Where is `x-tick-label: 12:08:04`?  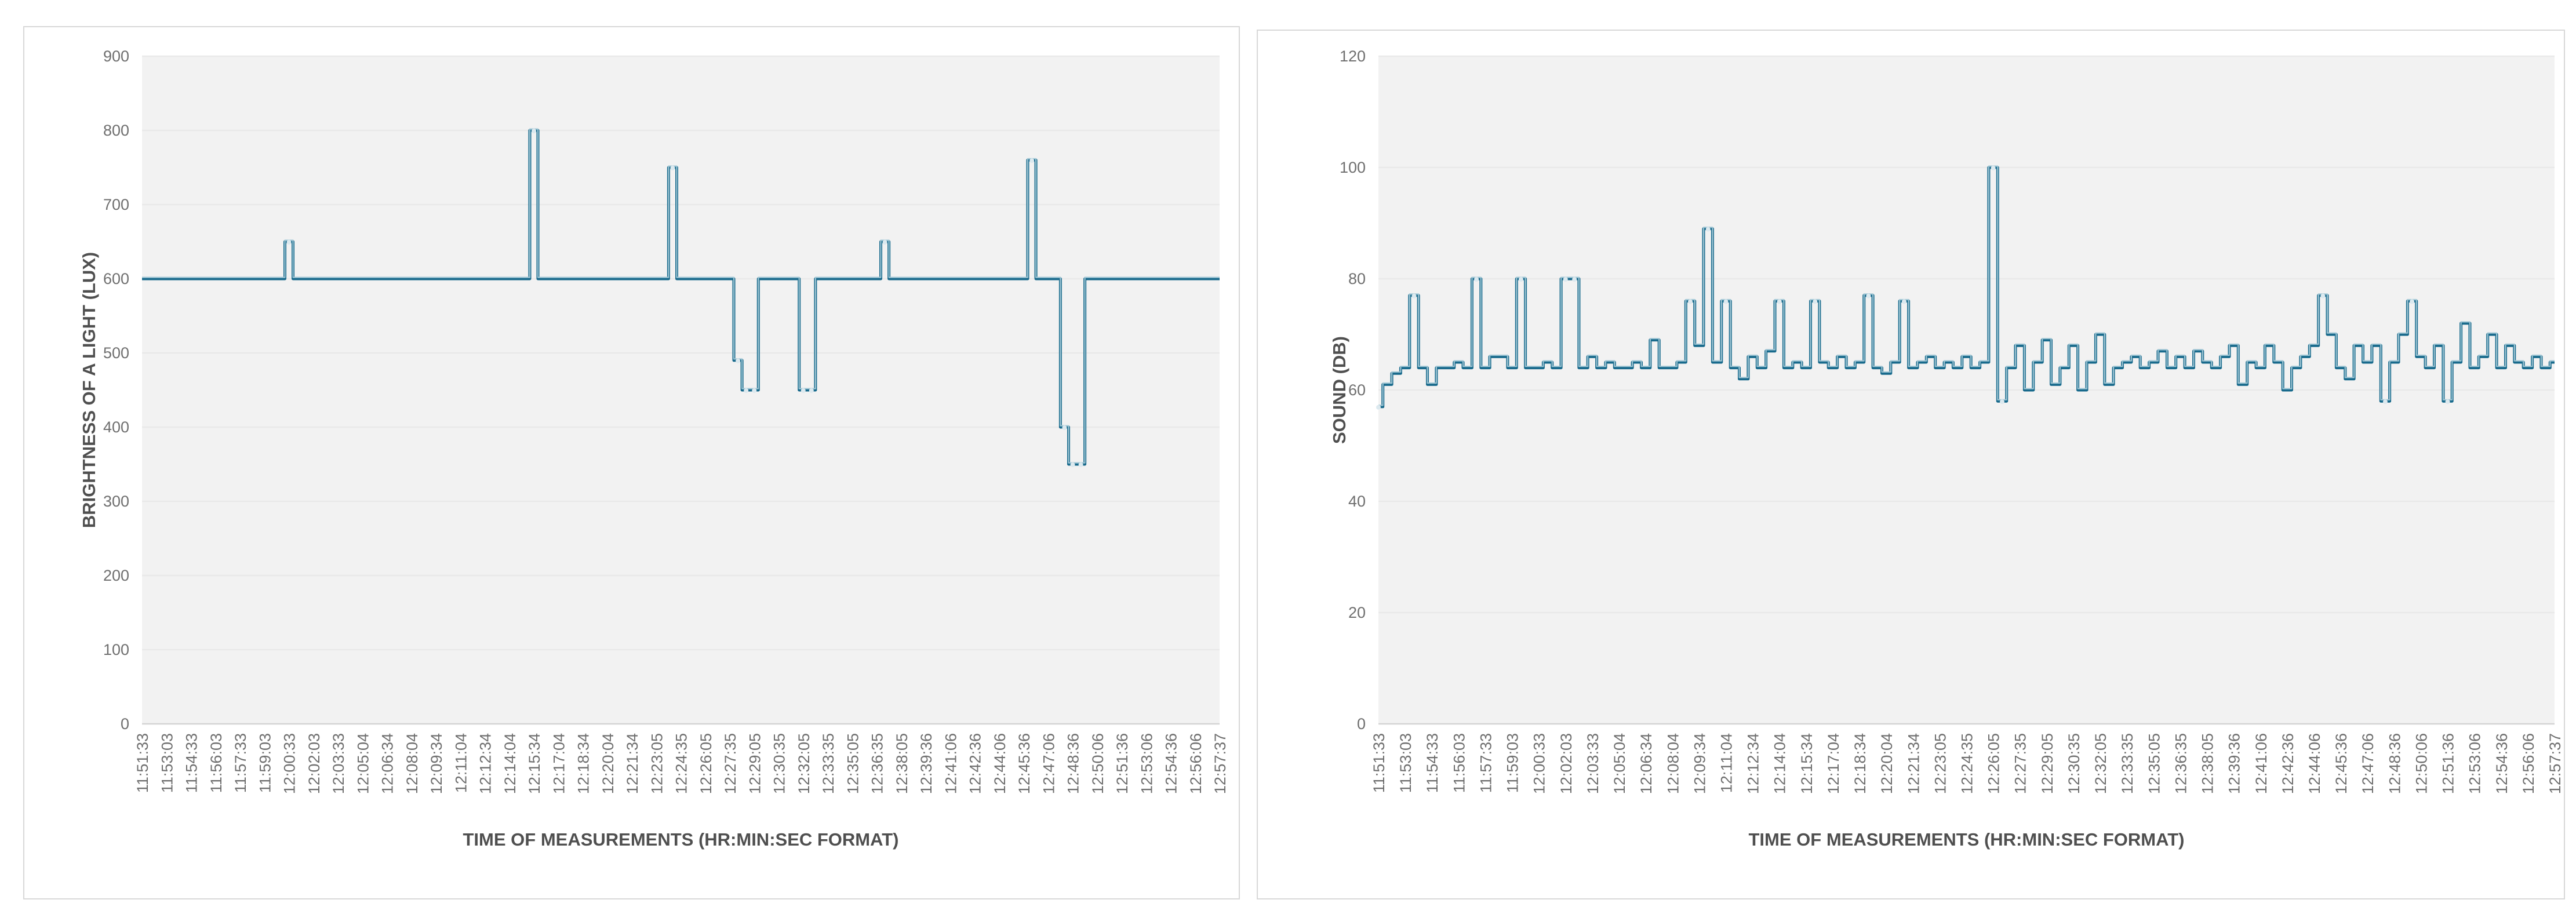 x-tick-label: 12:08:04 is located at coordinates (412, 763).